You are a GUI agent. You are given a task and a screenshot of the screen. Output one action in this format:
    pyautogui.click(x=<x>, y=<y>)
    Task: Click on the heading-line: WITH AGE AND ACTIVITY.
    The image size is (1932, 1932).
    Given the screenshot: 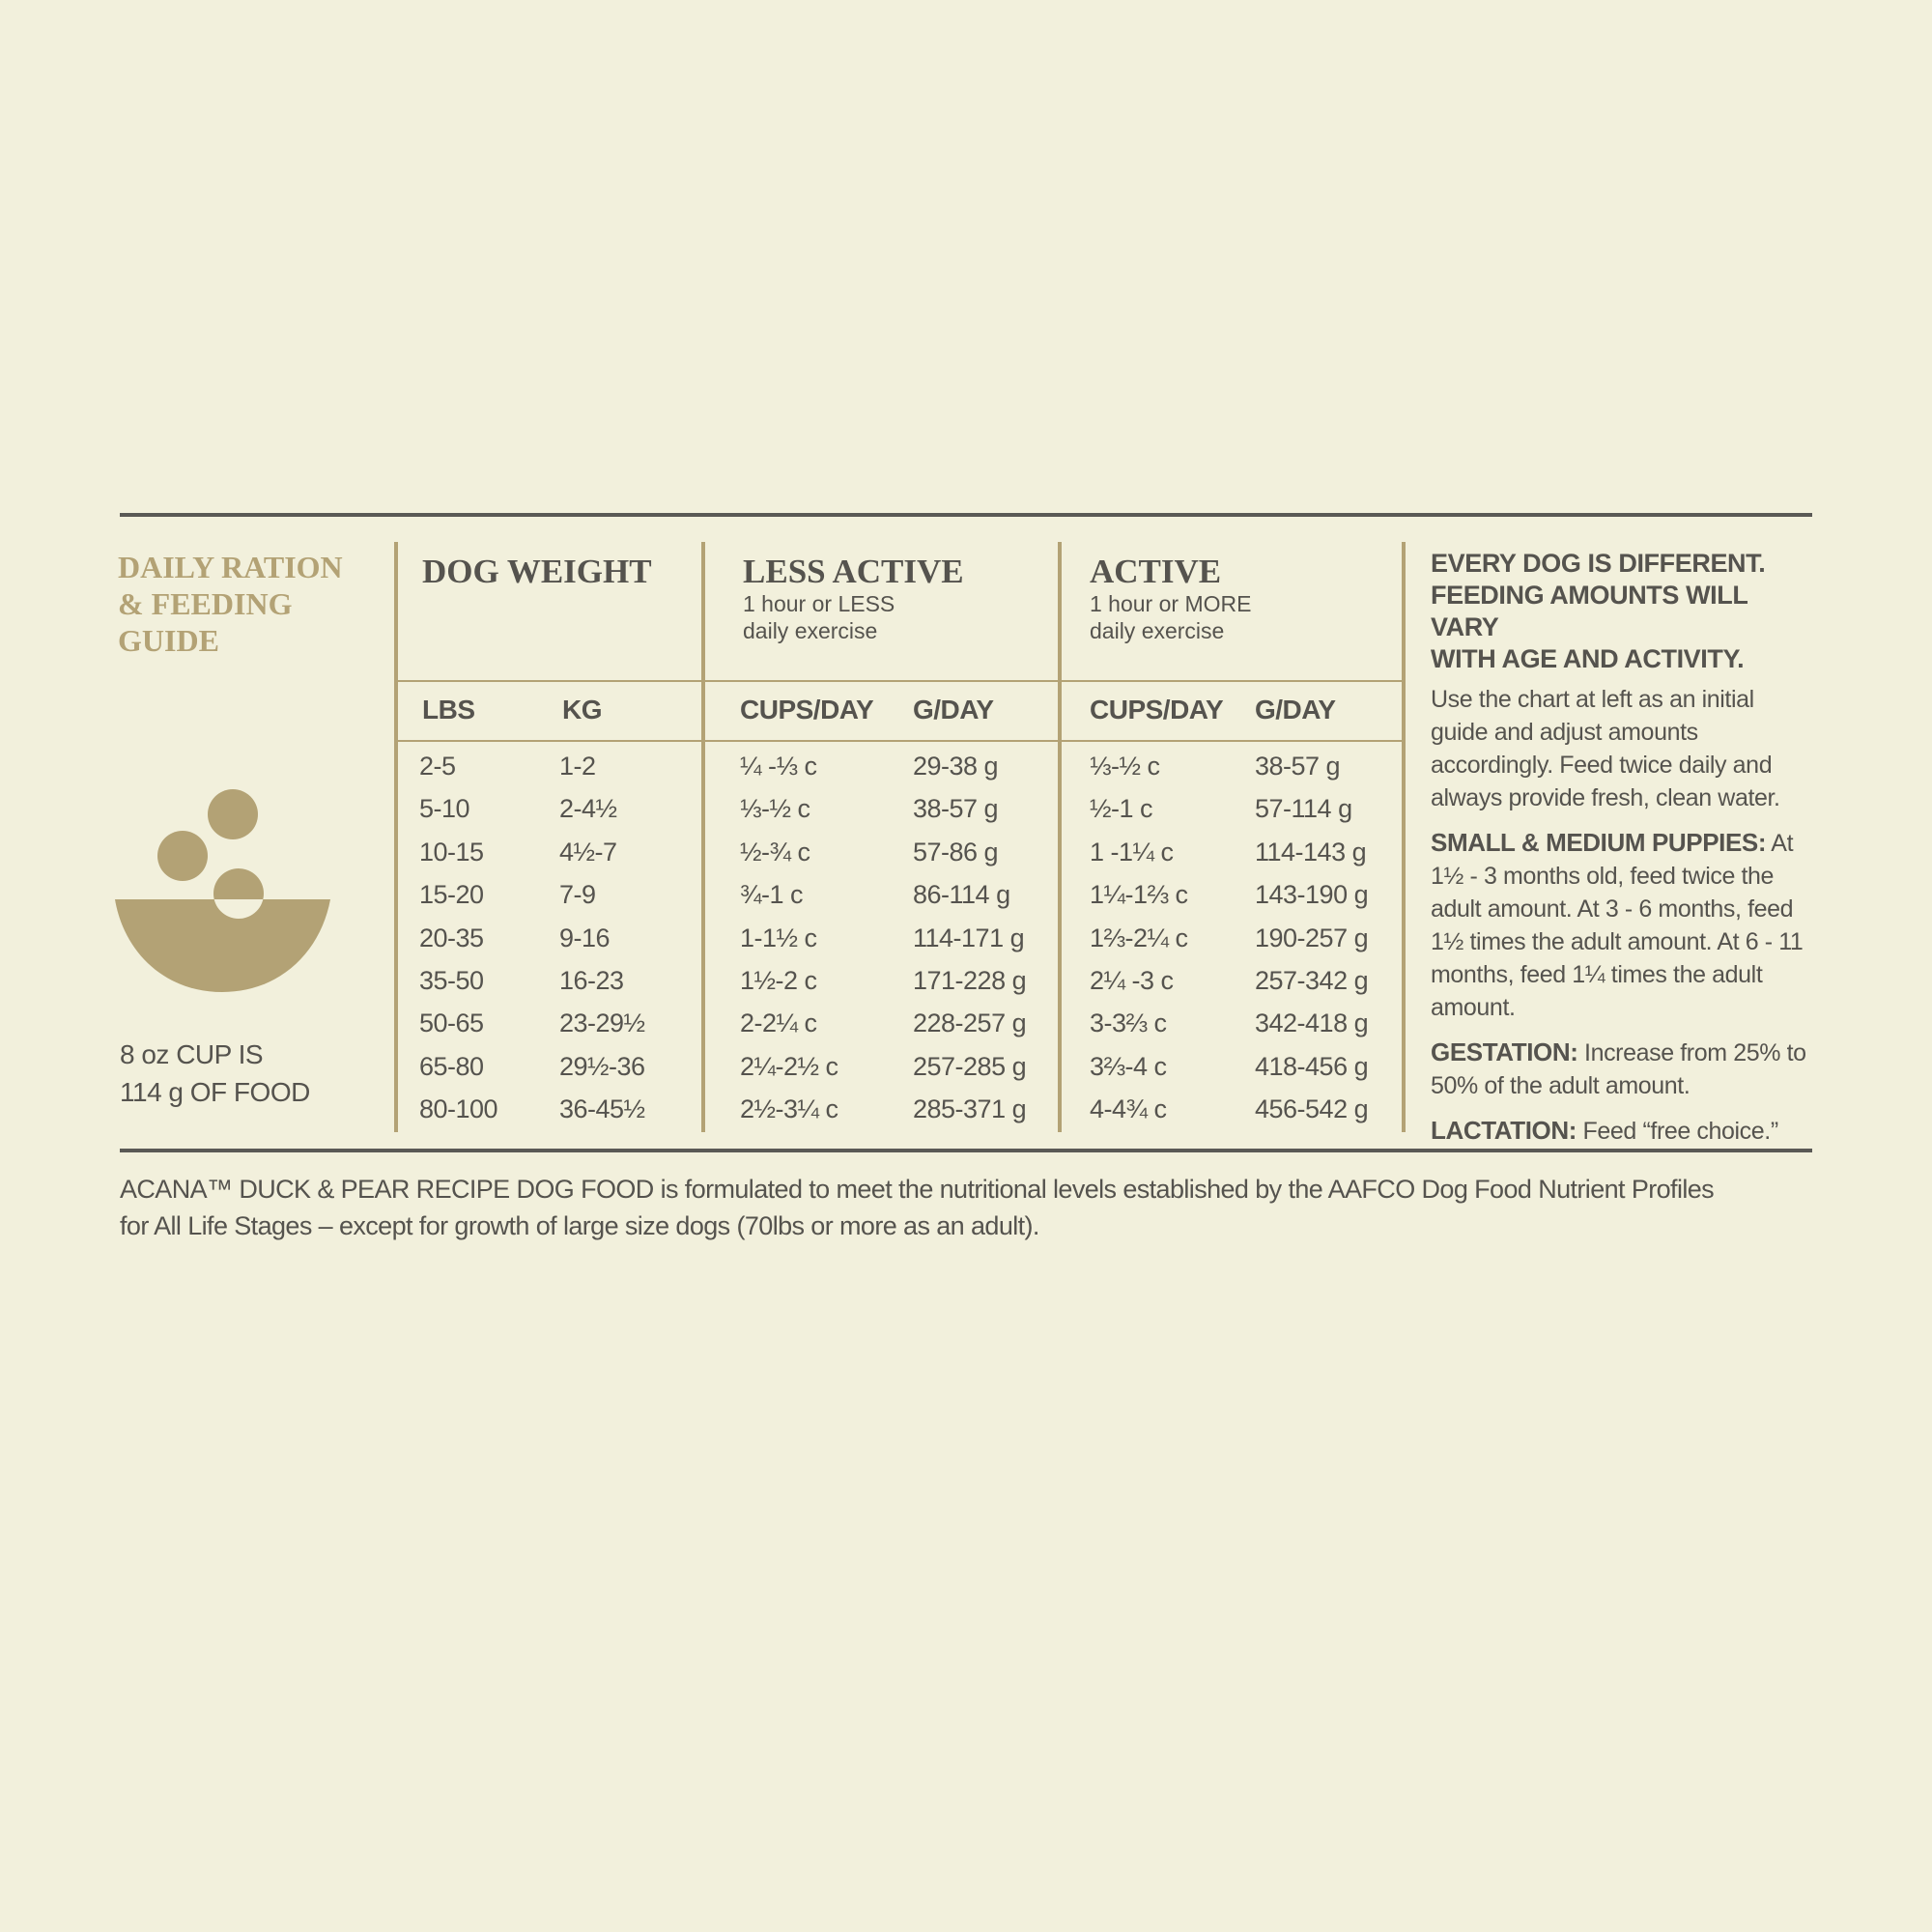 What is the action you would take?
    pyautogui.click(x=1588, y=658)
    